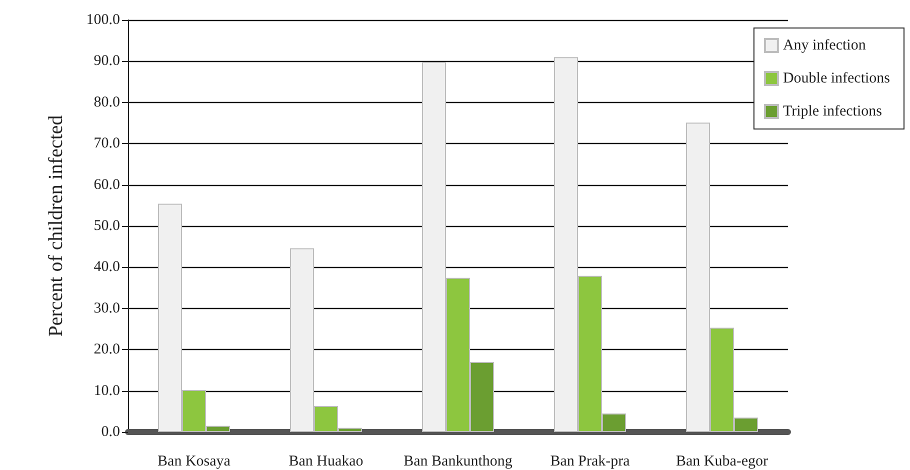 The width and height of the screenshot is (910, 470). I want to click on y-tick-label: 60.0, so click(107, 184).